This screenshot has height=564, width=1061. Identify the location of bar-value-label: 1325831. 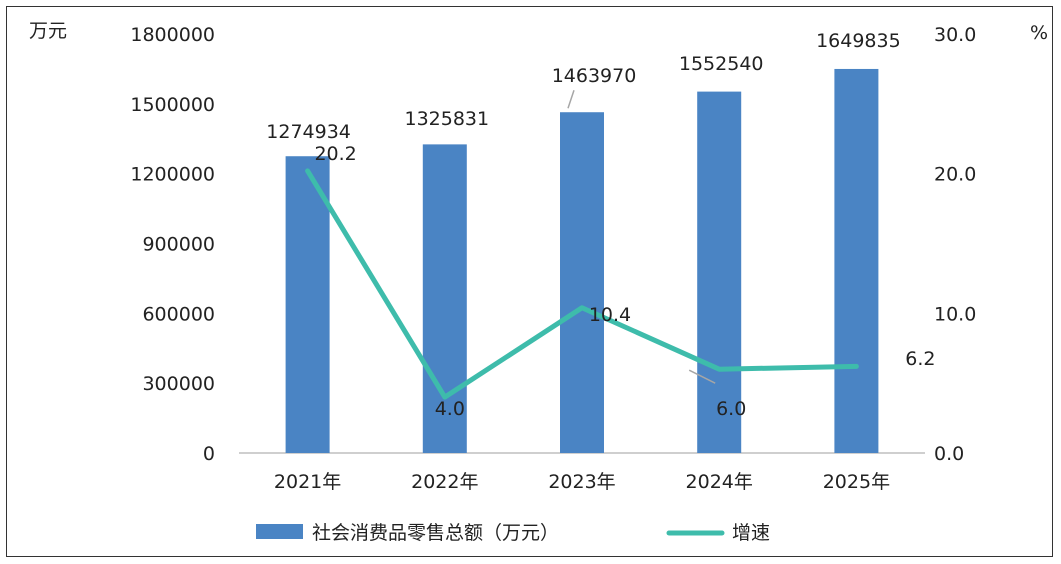
(446, 119).